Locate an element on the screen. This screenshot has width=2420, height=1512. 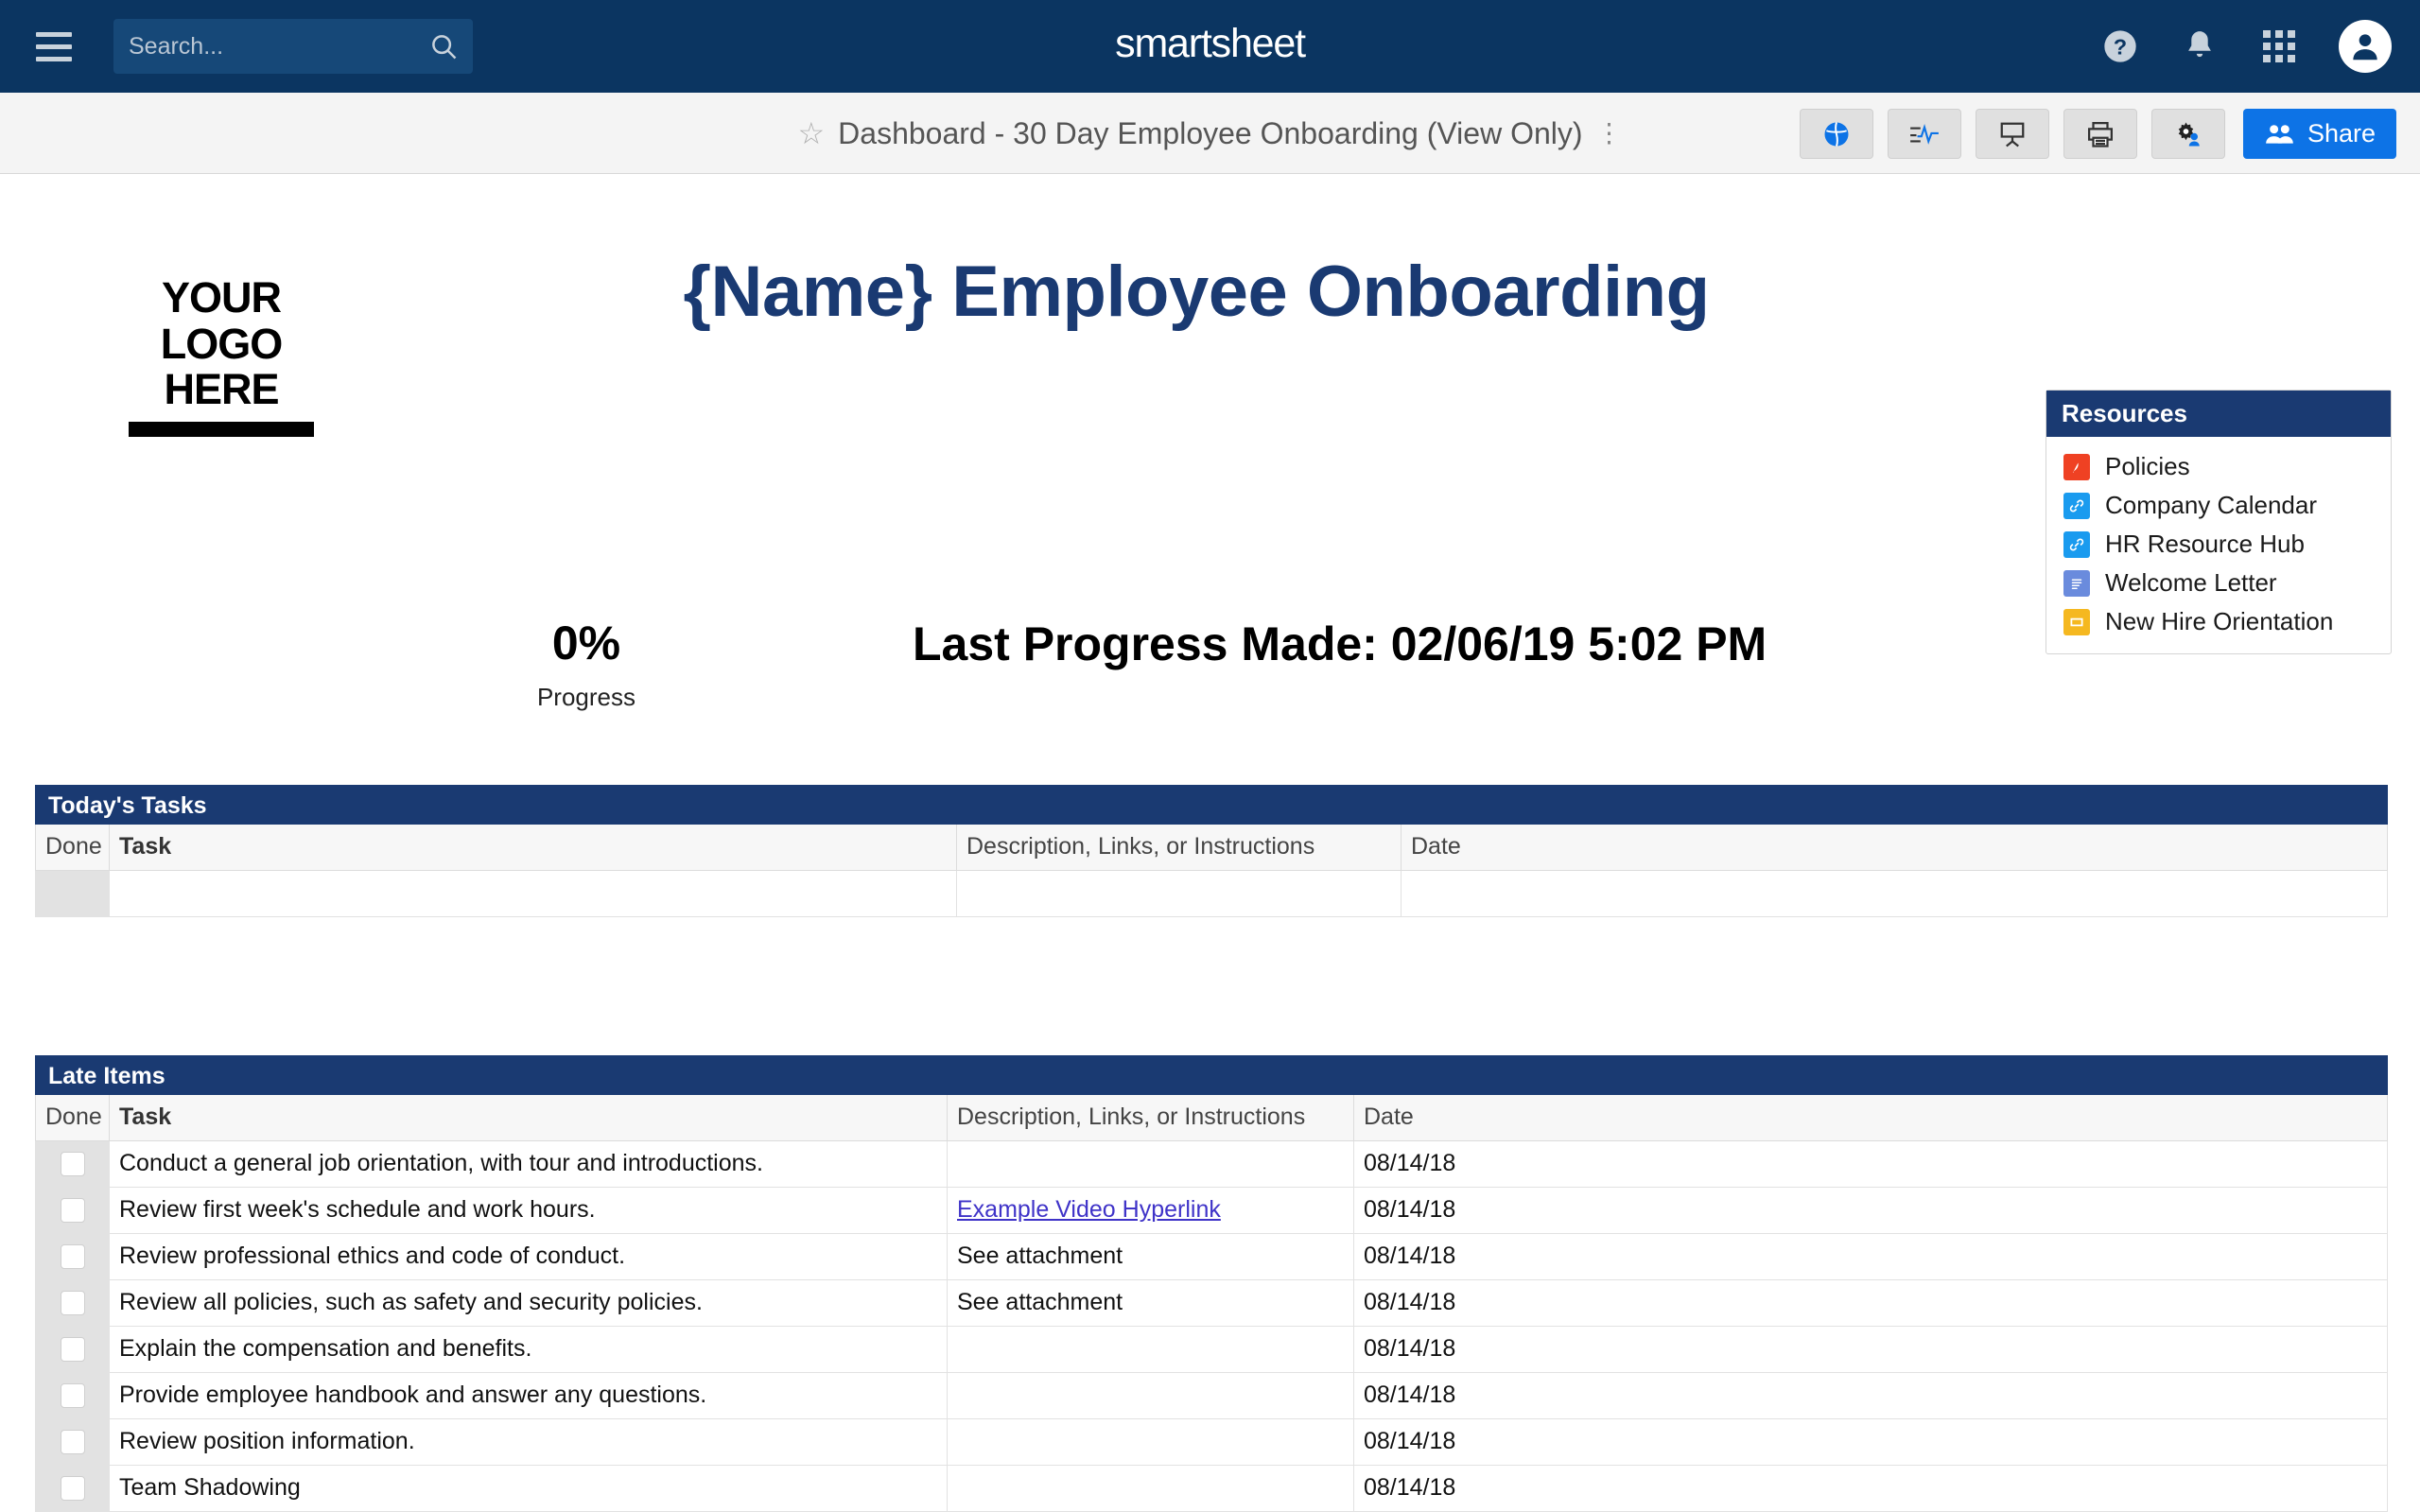
resource-label: HR Resource Hub is located at coordinates (2205, 544).